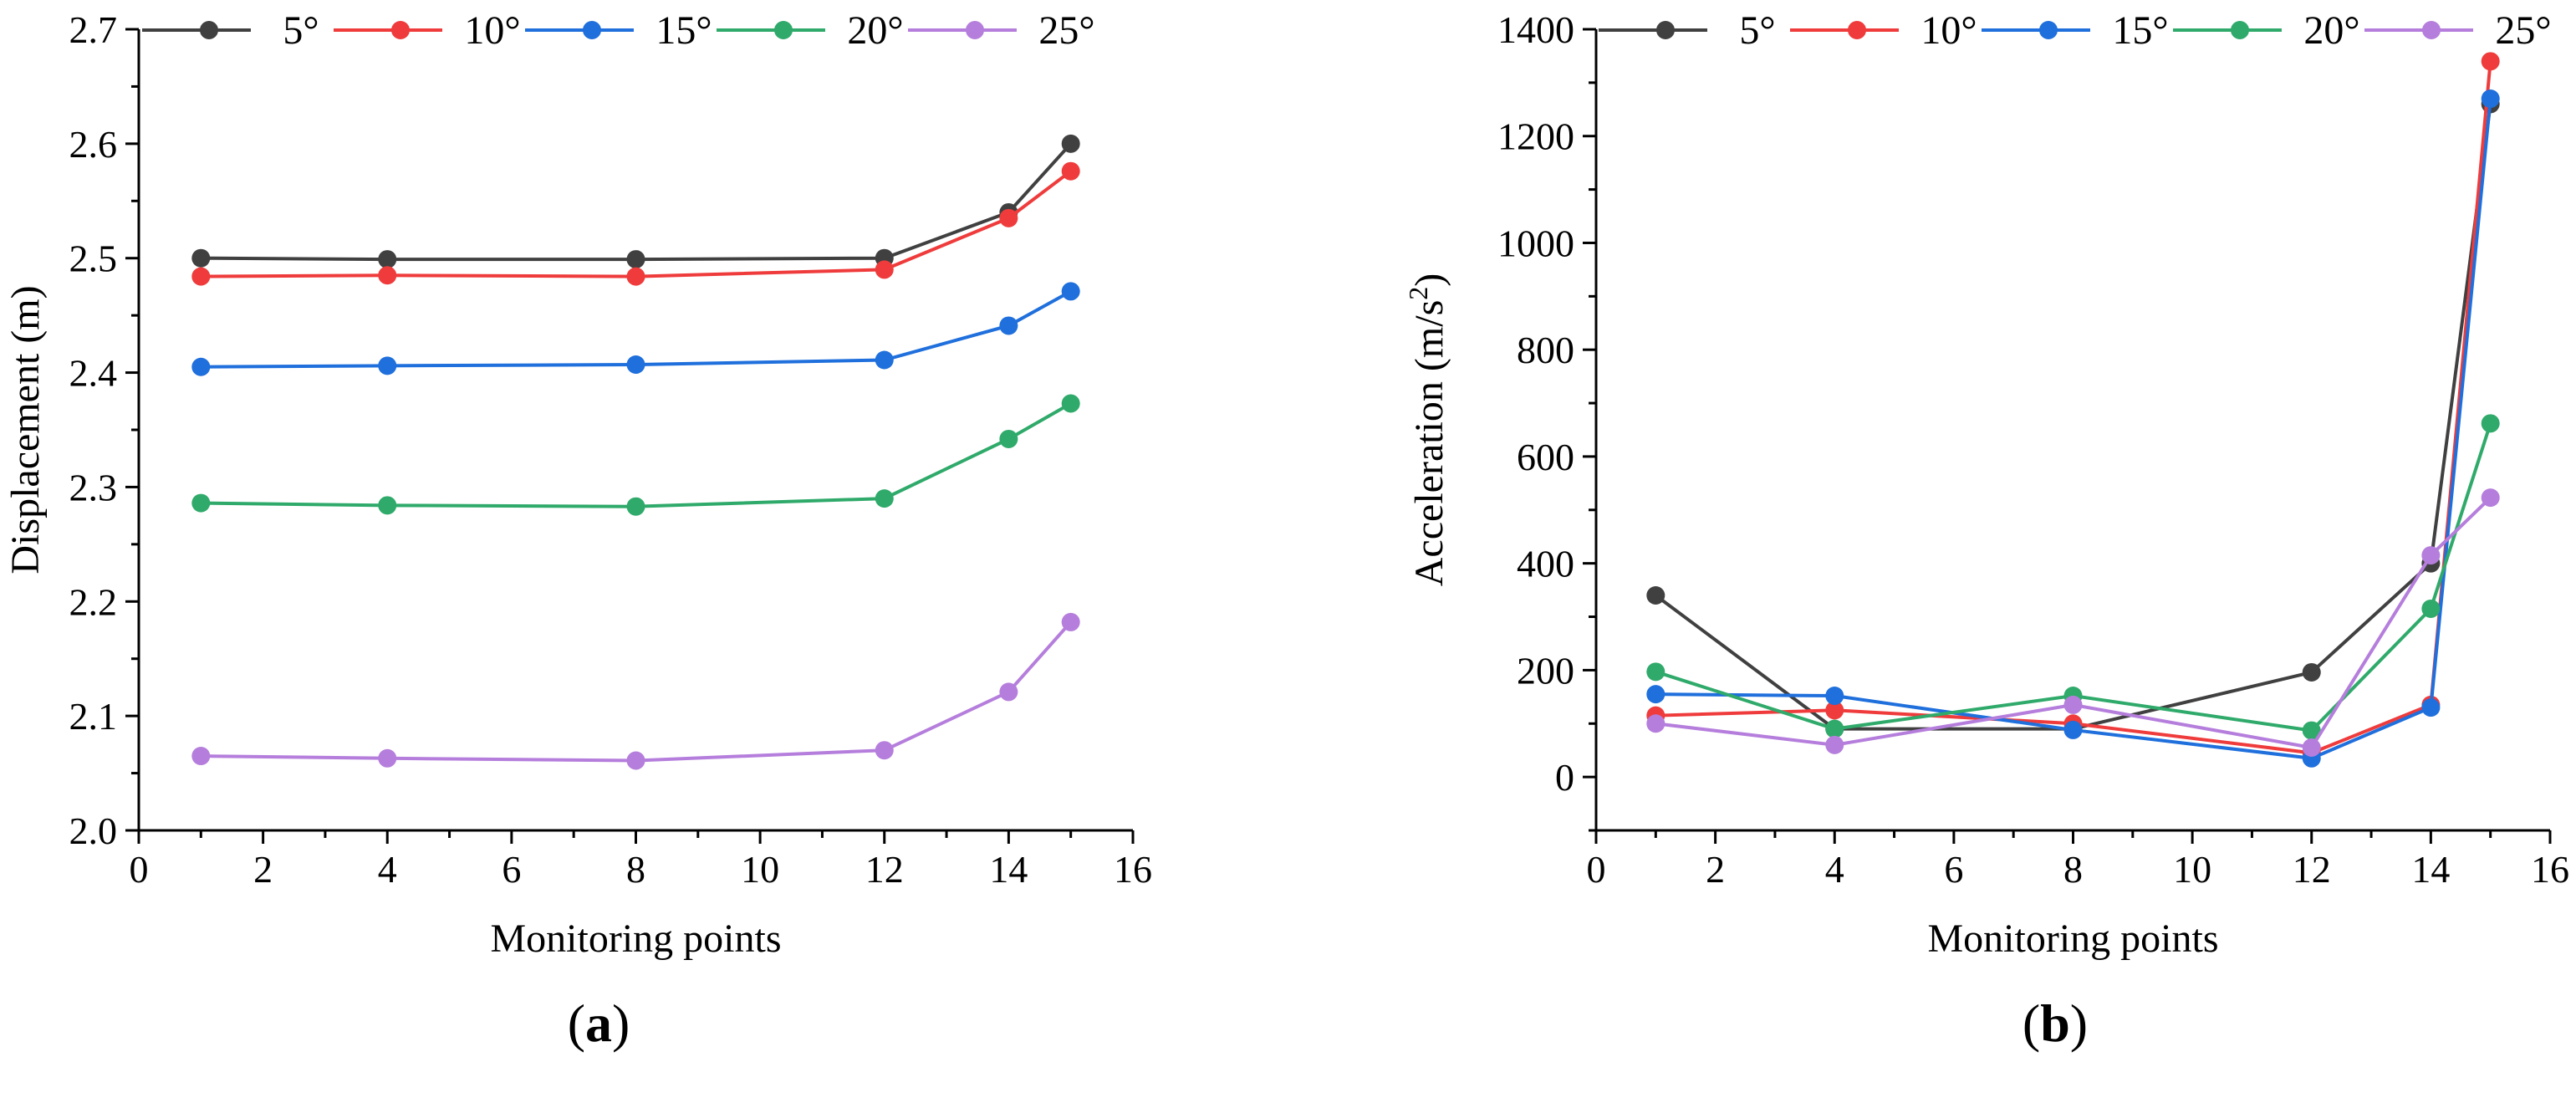  Describe the element at coordinates (2331, 30) in the screenshot. I see `legend-label: 20°` at that location.